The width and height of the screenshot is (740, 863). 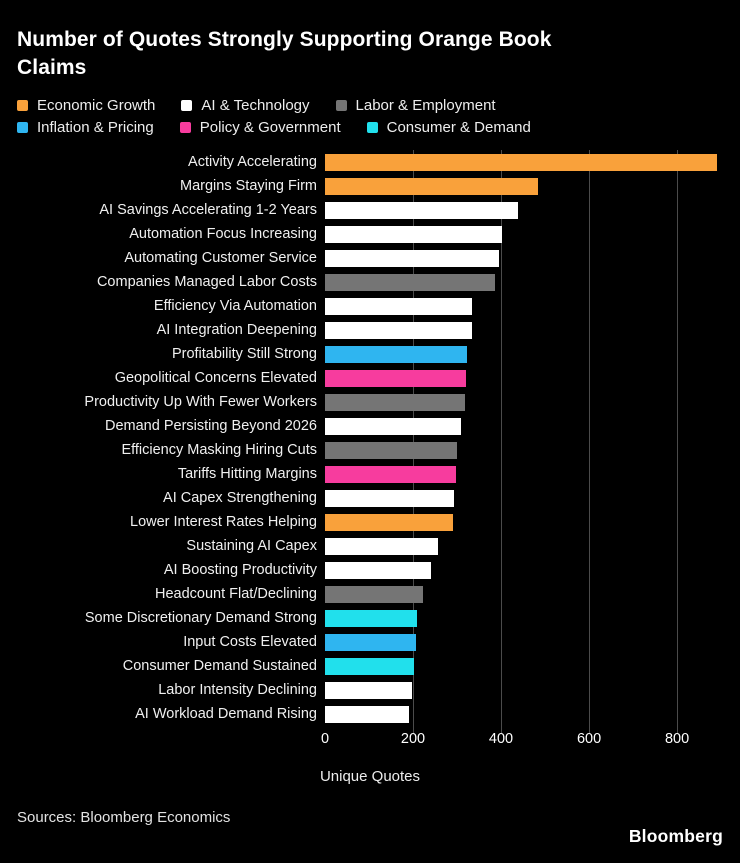 What do you see at coordinates (235, 306) in the screenshot?
I see `bar-category-label: Efficiency Via Automation` at bounding box center [235, 306].